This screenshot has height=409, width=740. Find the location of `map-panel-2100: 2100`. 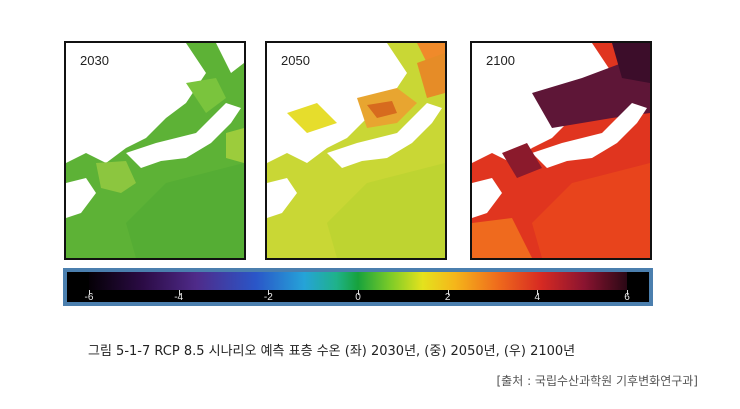

map-panel-2100: 2100 is located at coordinates (561, 150).